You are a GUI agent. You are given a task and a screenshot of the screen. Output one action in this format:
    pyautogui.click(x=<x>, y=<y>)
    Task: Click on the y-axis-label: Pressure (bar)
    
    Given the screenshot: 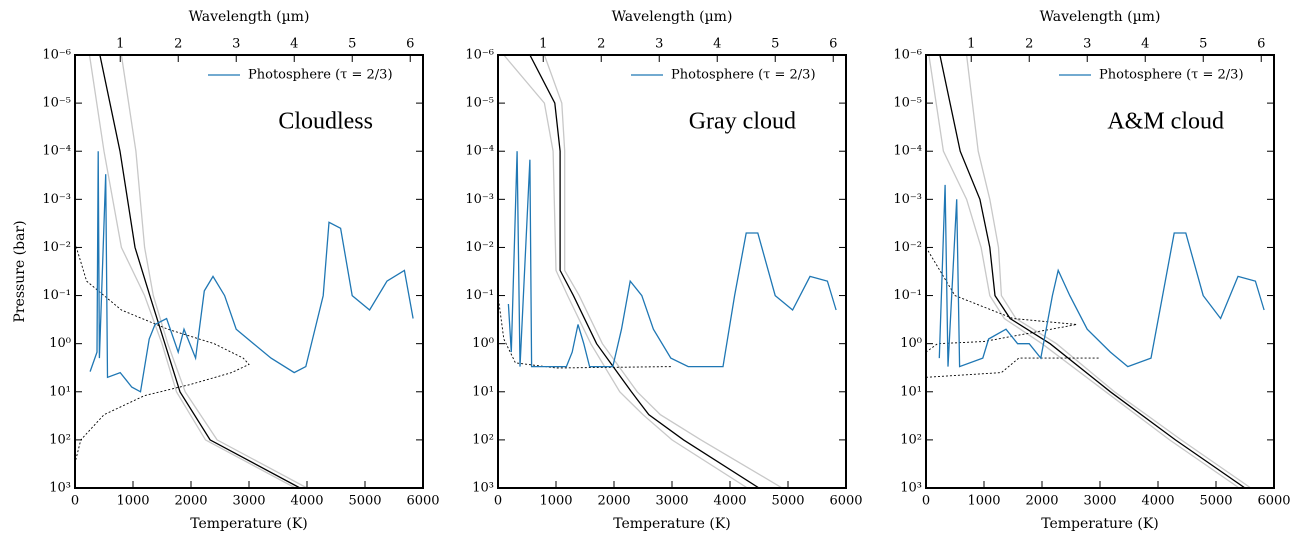 What is the action you would take?
    pyautogui.click(x=20, y=271)
    